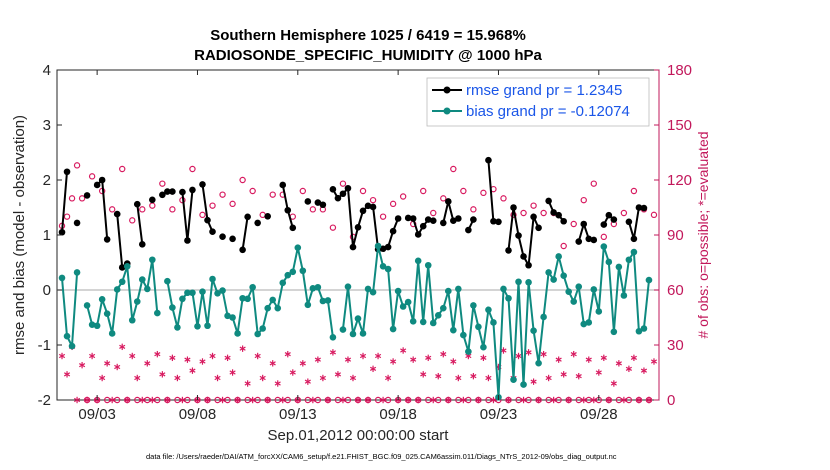  Describe the element at coordinates (675, 345) in the screenshot. I see `y2-tick-label: 30` at that location.